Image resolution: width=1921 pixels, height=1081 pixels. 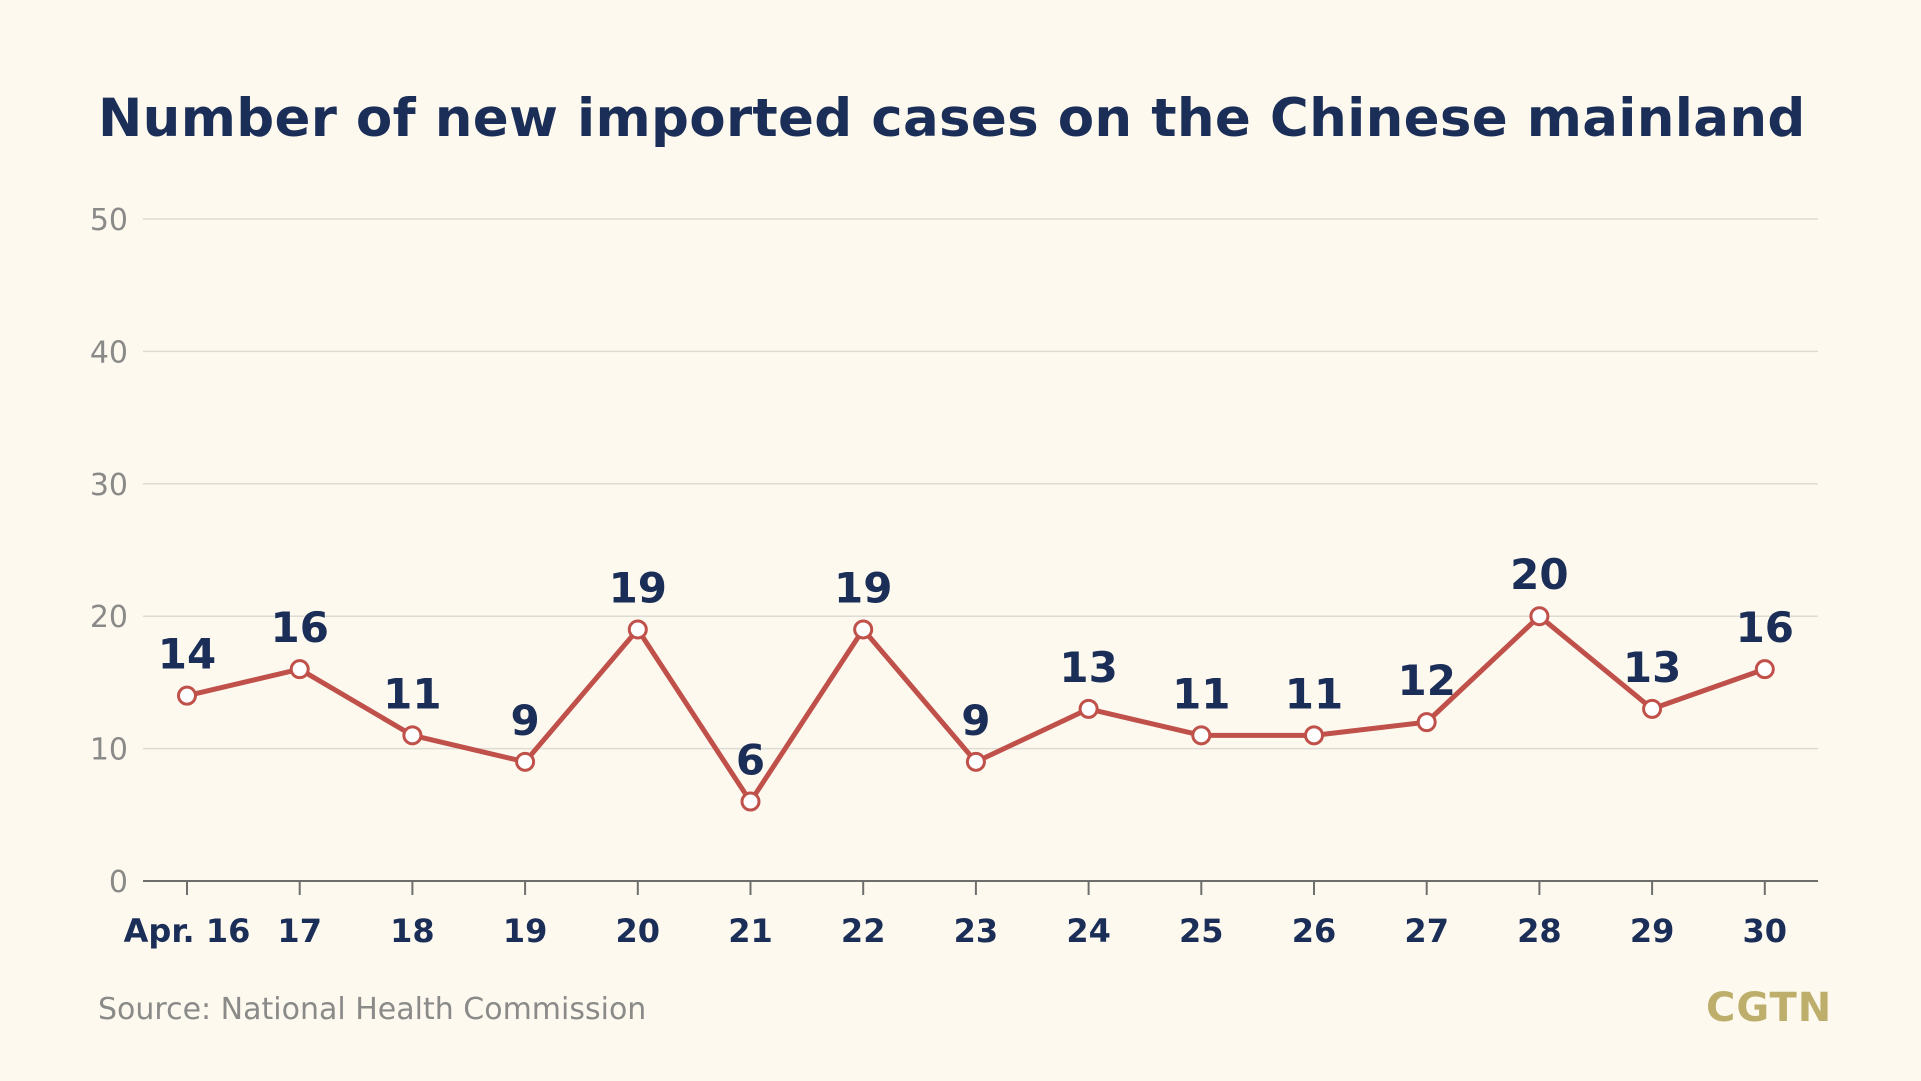 What do you see at coordinates (187, 654) in the screenshot?
I see `data-label: 14` at bounding box center [187, 654].